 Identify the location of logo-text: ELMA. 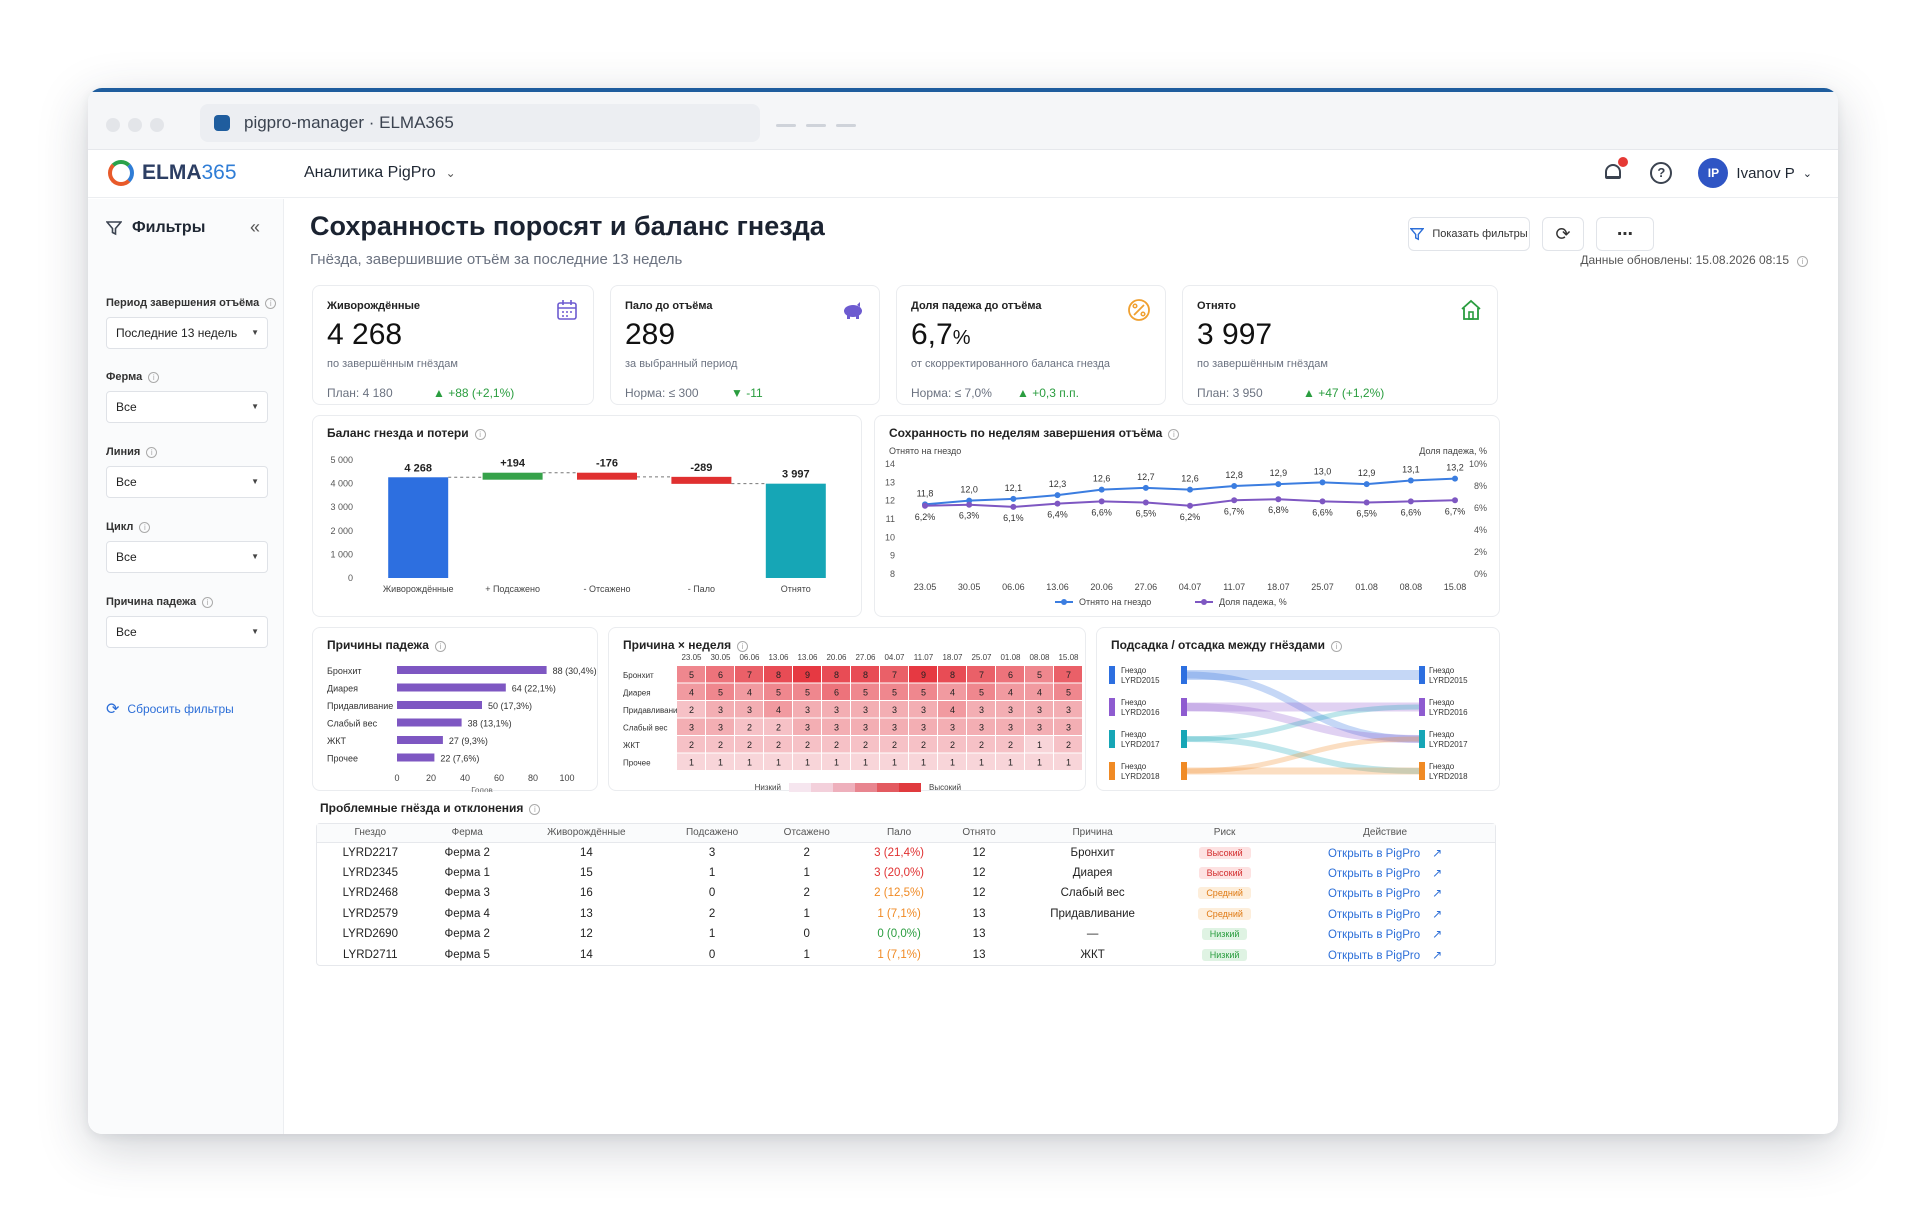
(172, 172).